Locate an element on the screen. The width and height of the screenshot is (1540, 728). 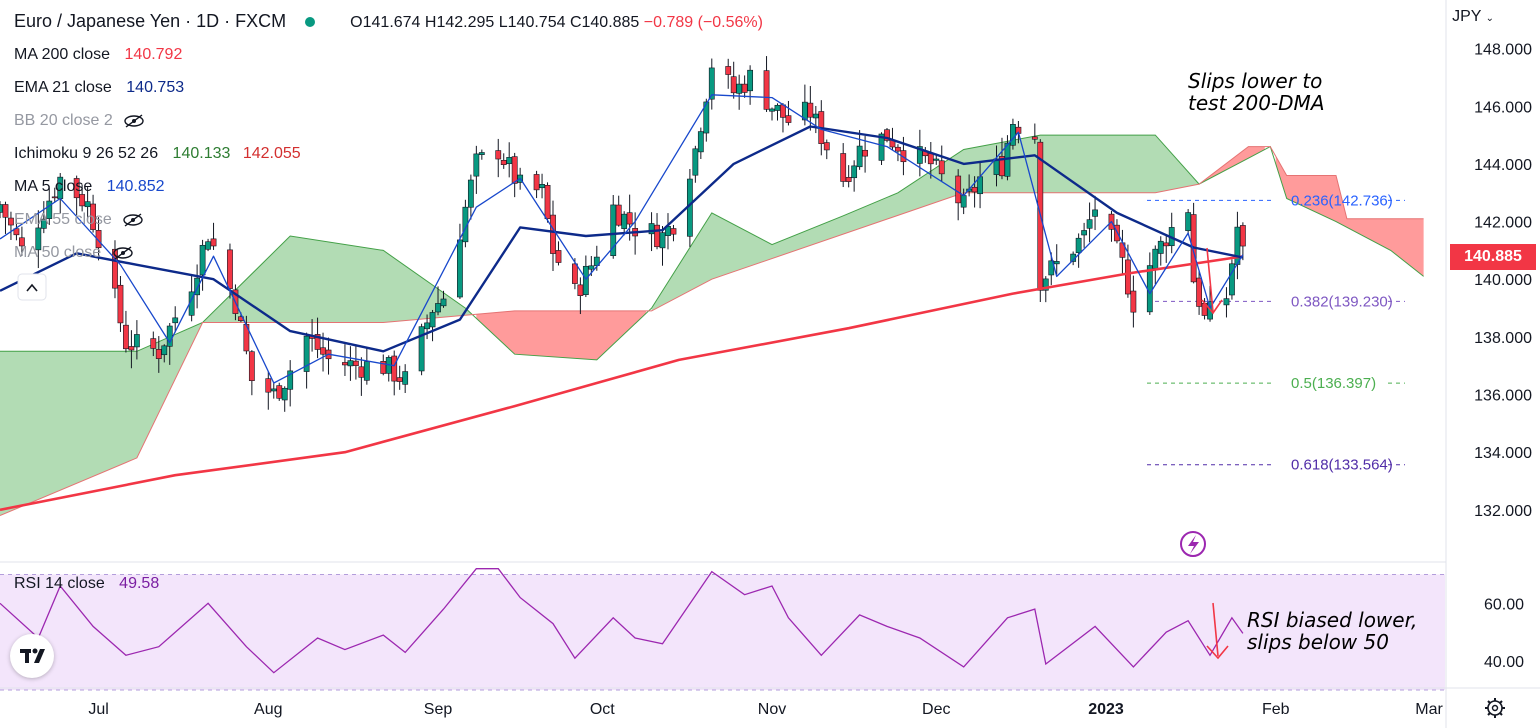
fib-level-label: 0.5(136.397) is located at coordinates (1333, 383).